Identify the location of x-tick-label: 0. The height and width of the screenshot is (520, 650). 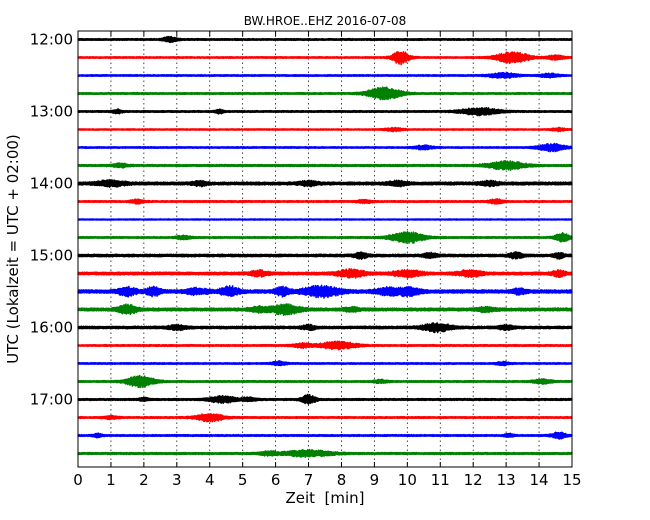
(78, 480).